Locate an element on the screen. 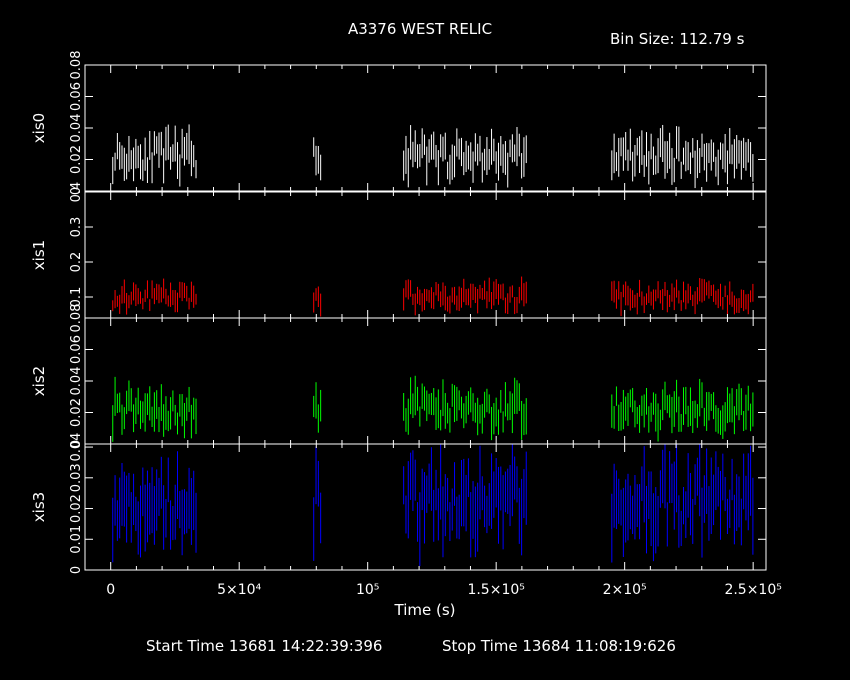 The width and height of the screenshot is (850, 680). xis3-label: xis3 is located at coordinates (39, 507).